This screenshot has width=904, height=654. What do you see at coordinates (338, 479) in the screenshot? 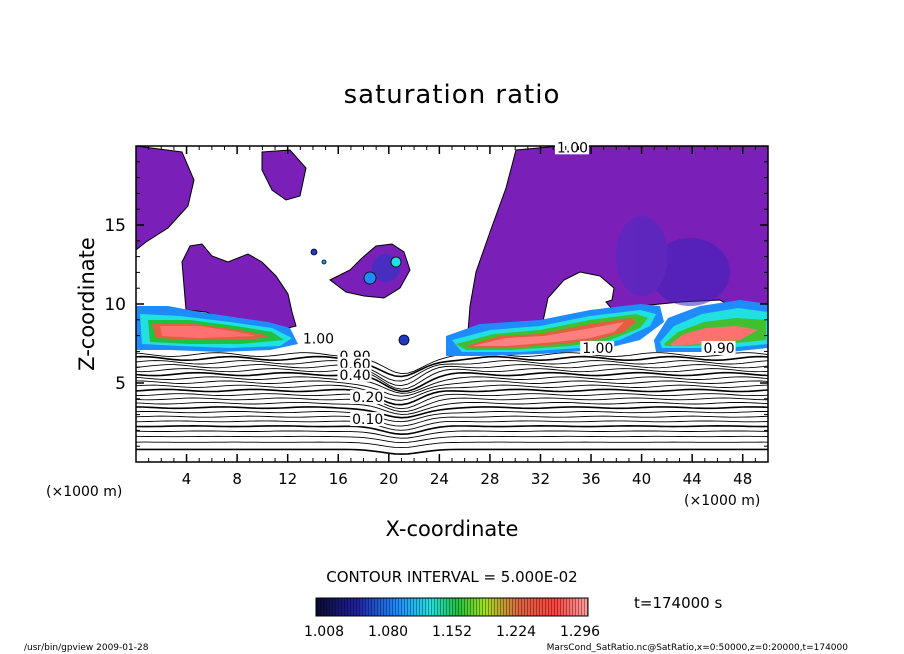
I see `x-tick-label: 16` at bounding box center [338, 479].